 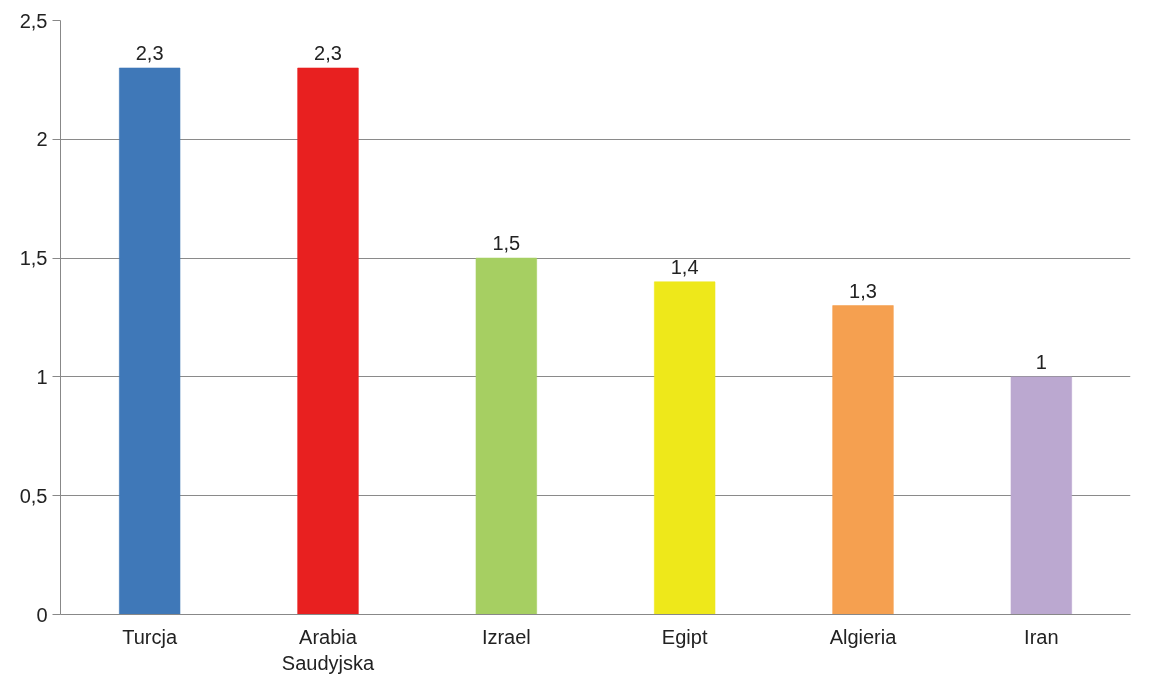 What do you see at coordinates (33, 20) in the screenshot?
I see `y-tick-label: 2,5` at bounding box center [33, 20].